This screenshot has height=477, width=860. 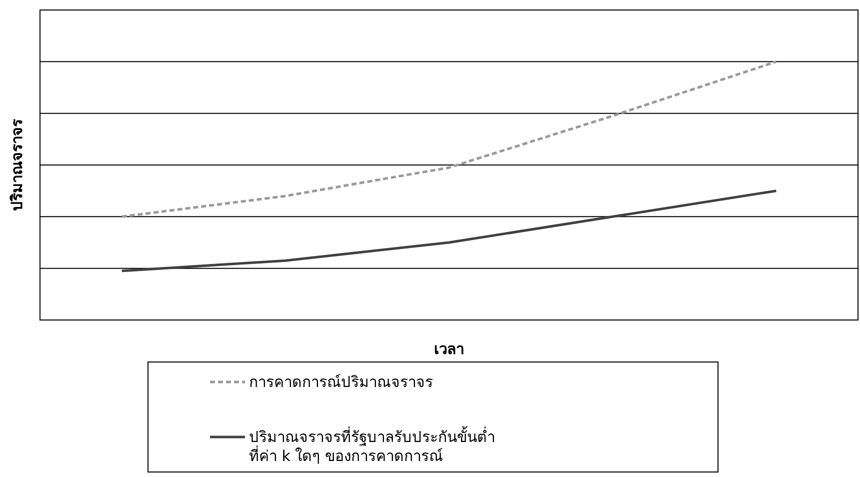 What do you see at coordinates (17, 164) in the screenshot?
I see `y-axis-title: ปริมาณจราจร` at bounding box center [17, 164].